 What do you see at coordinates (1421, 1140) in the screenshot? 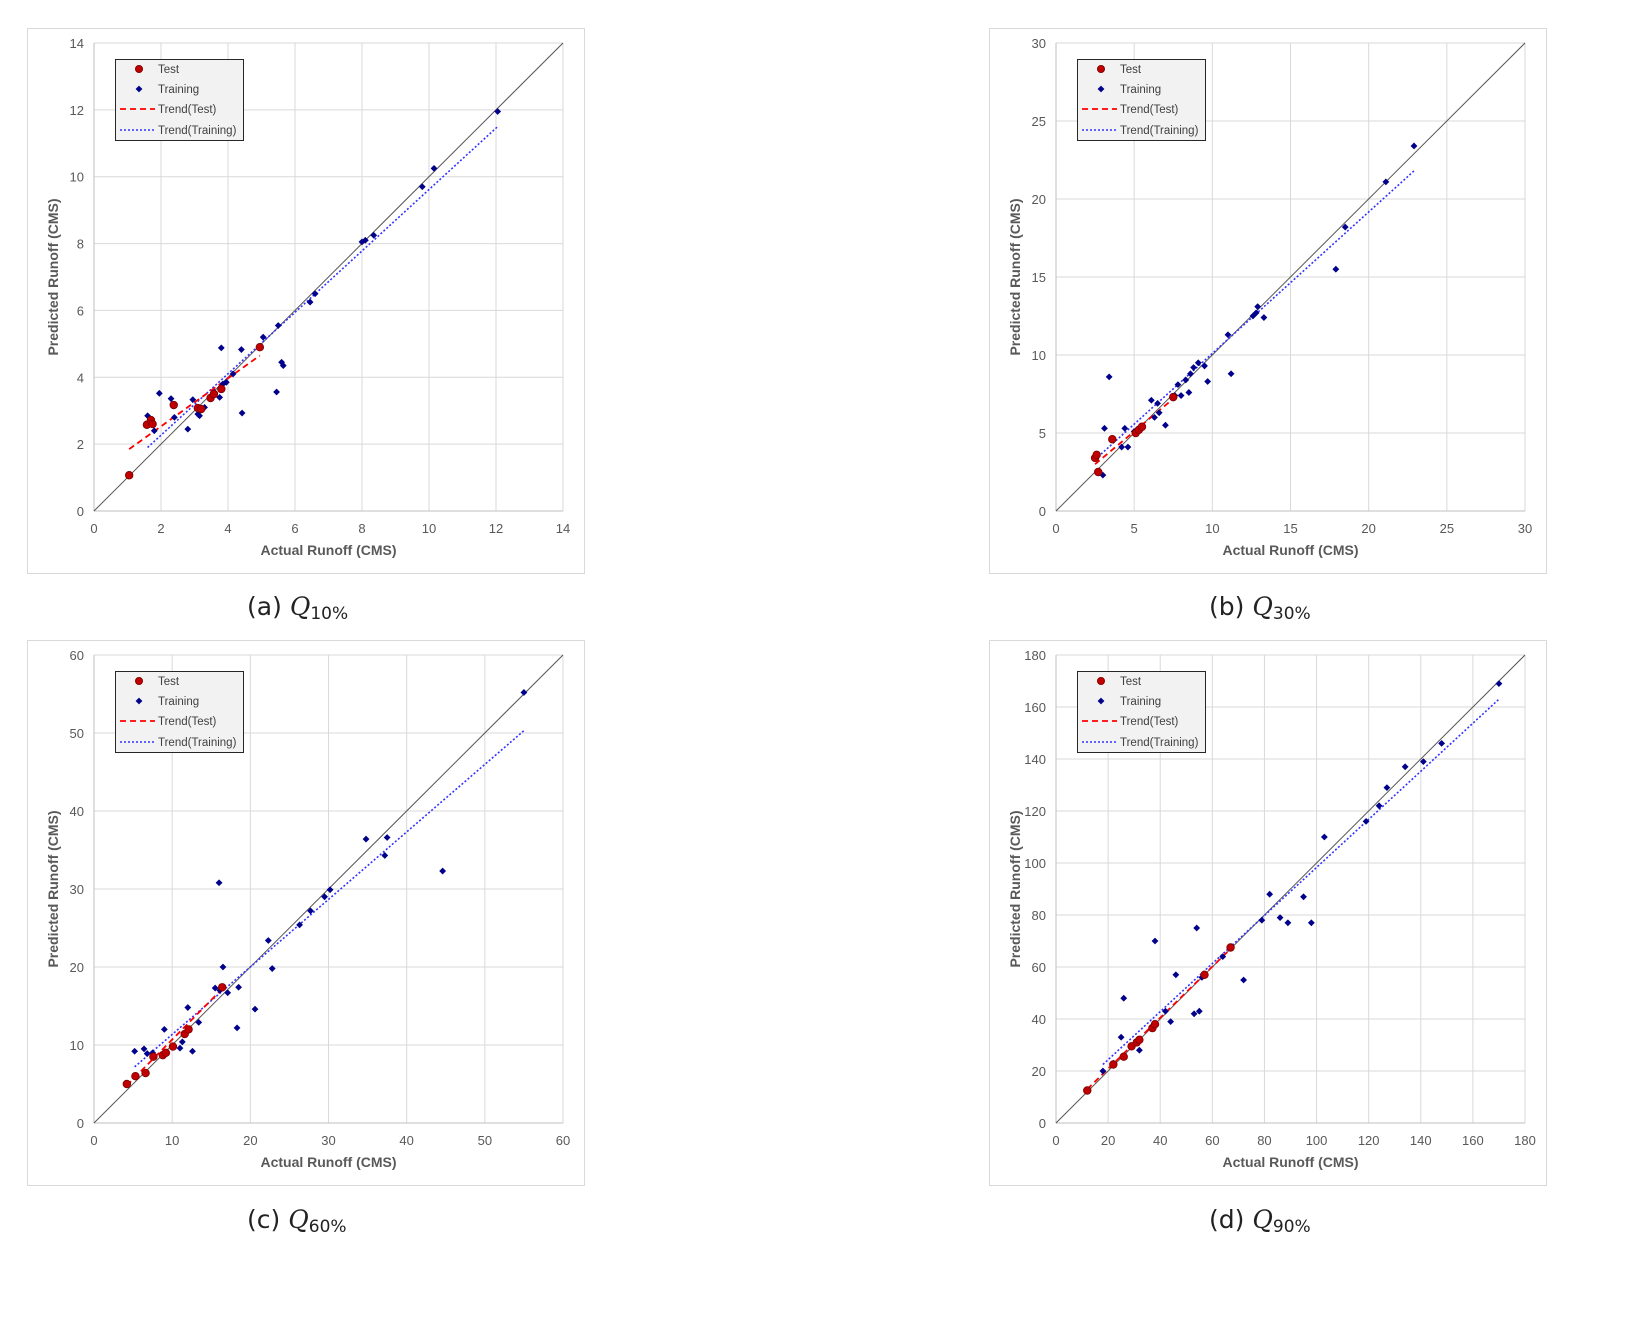
I see `x-tick-label: 140` at bounding box center [1421, 1140].